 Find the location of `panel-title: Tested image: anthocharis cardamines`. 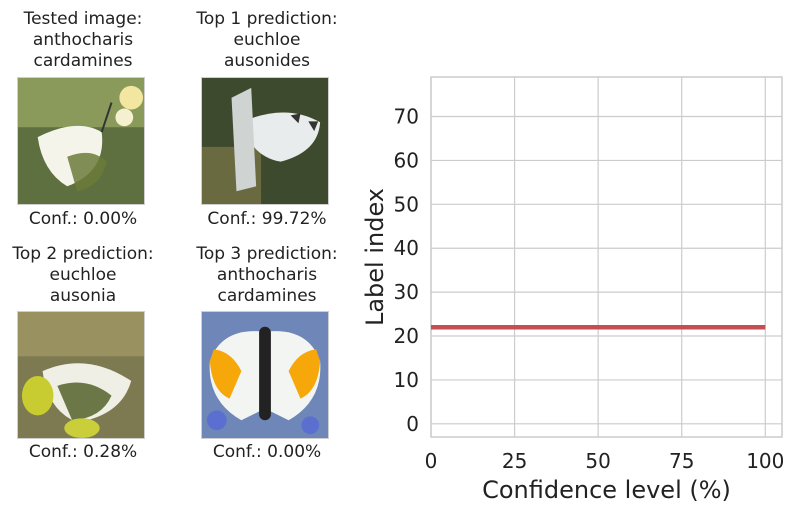

panel-title: Tested image: anthocharis cardamines is located at coordinates (83, 40).